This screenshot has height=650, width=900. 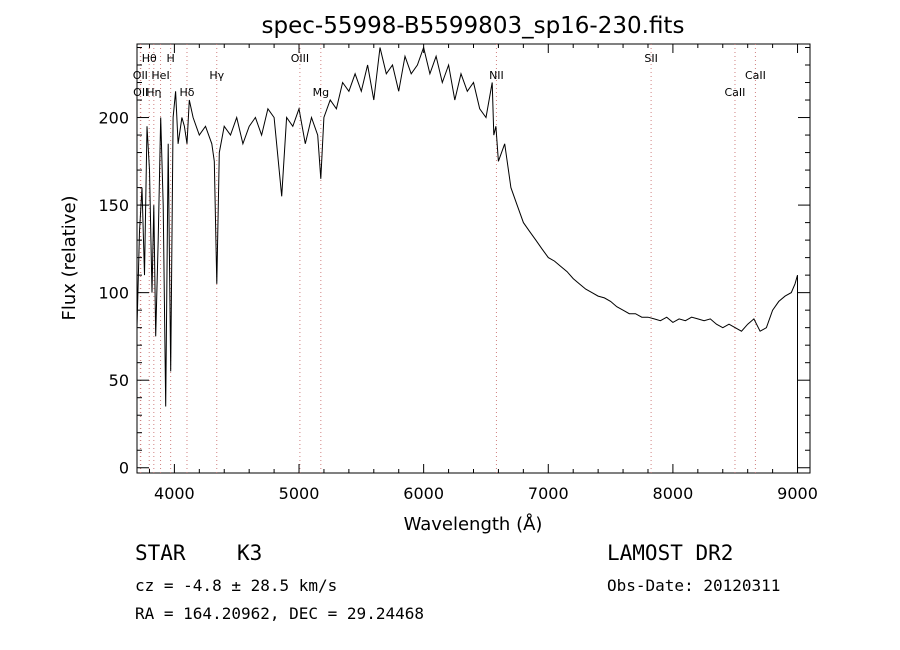 What do you see at coordinates (321, 92) in the screenshot?
I see `line-label-9: Mg` at bounding box center [321, 92].